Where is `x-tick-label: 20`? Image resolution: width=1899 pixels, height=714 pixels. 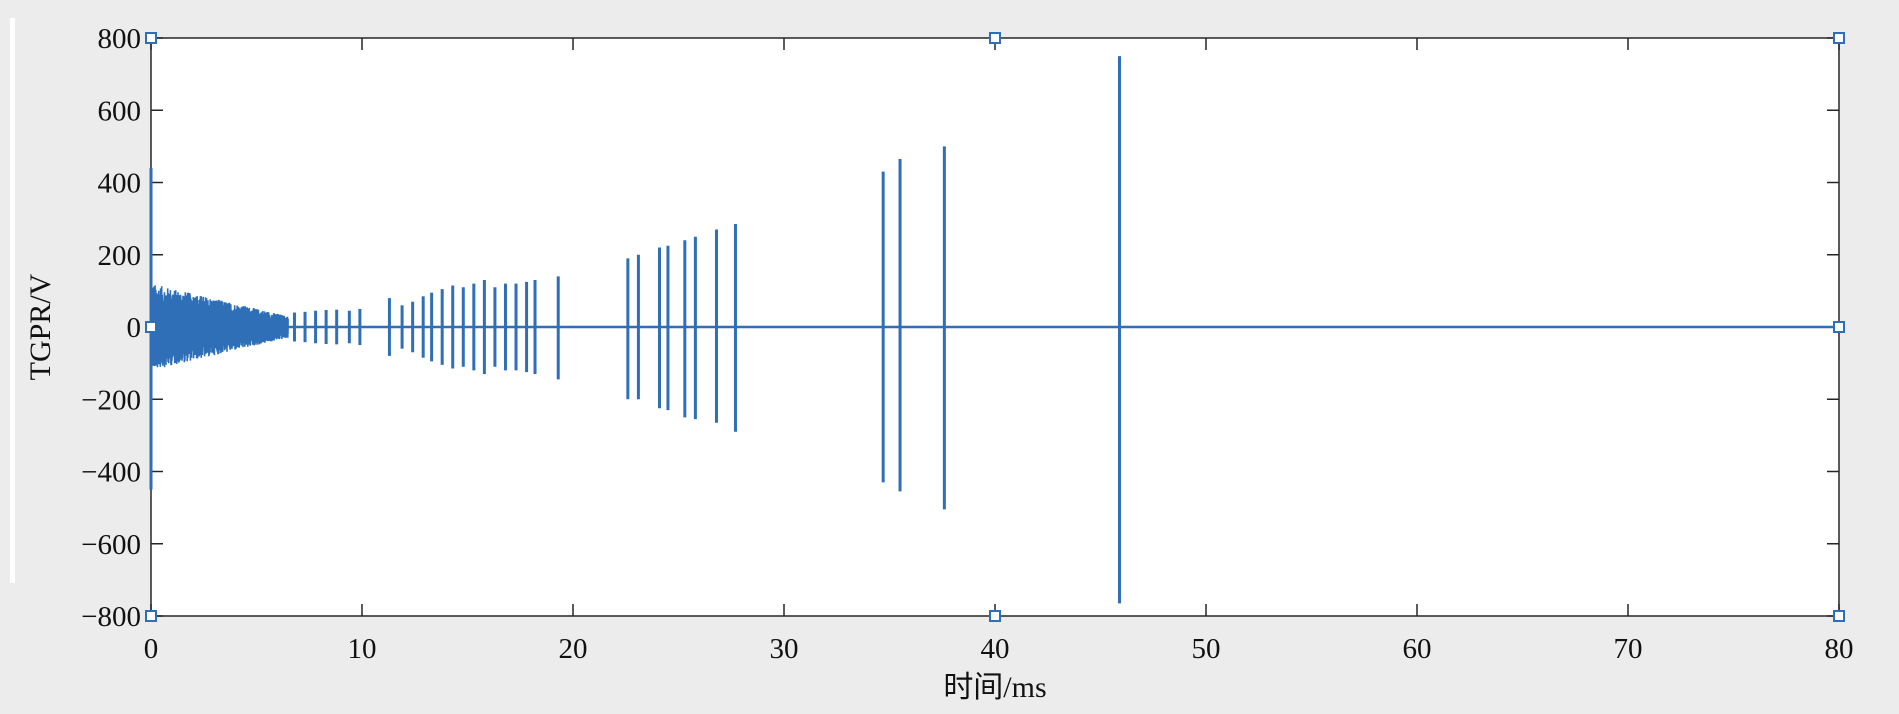 x-tick-label: 20 is located at coordinates (573, 649).